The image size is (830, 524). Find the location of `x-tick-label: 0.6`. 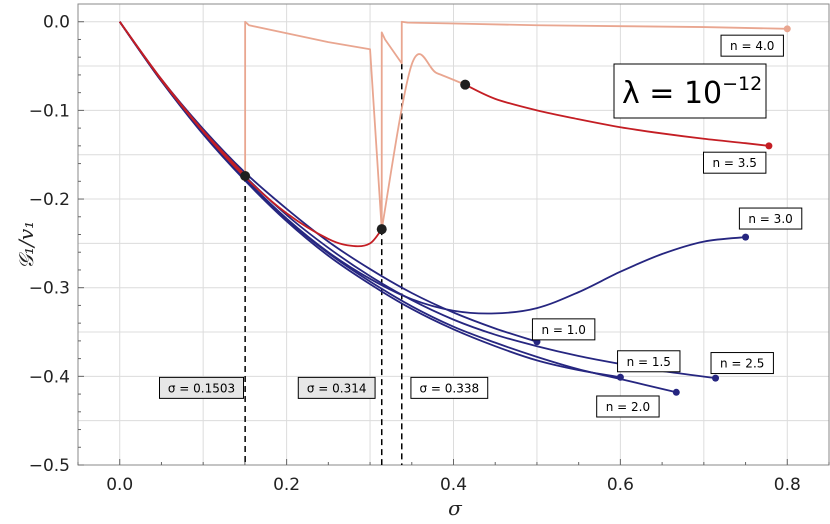

x-tick-label: 0.6 is located at coordinates (620, 485).